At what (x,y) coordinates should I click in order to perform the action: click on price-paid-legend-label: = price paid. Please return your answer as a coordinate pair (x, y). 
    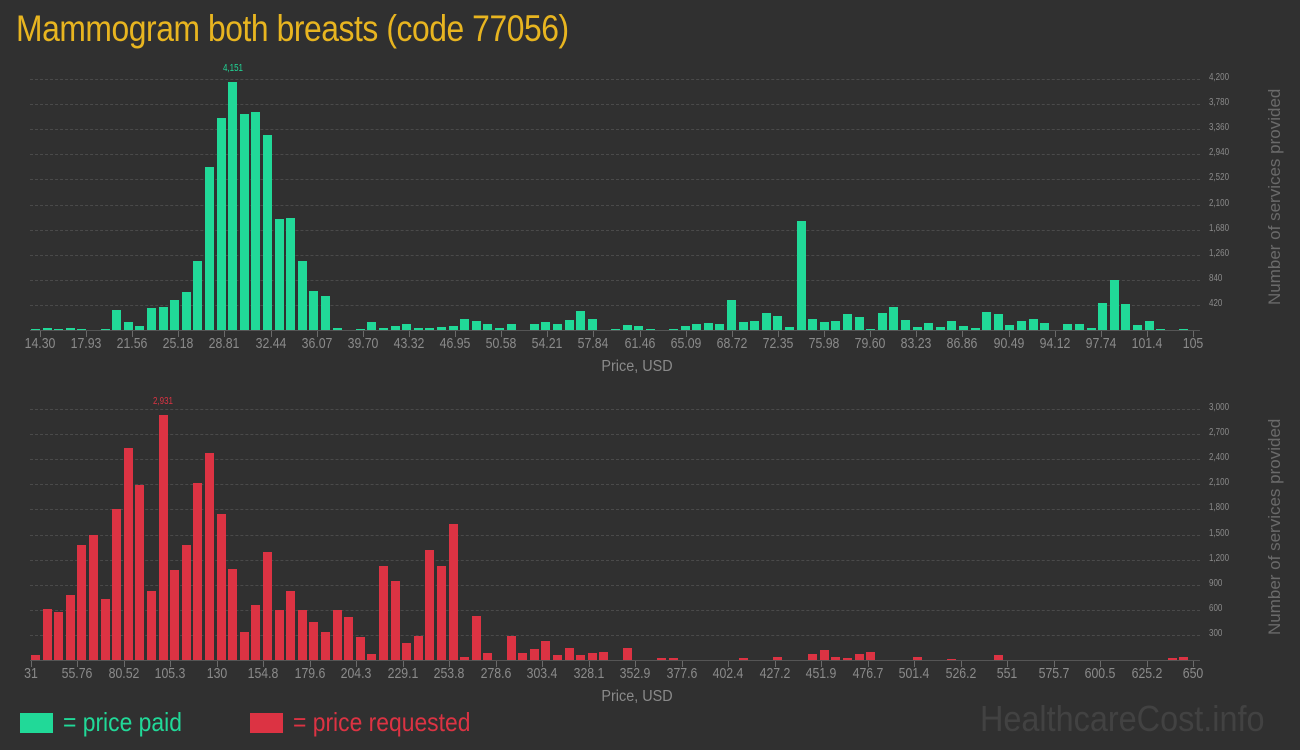
    Looking at the image, I should click on (122, 722).